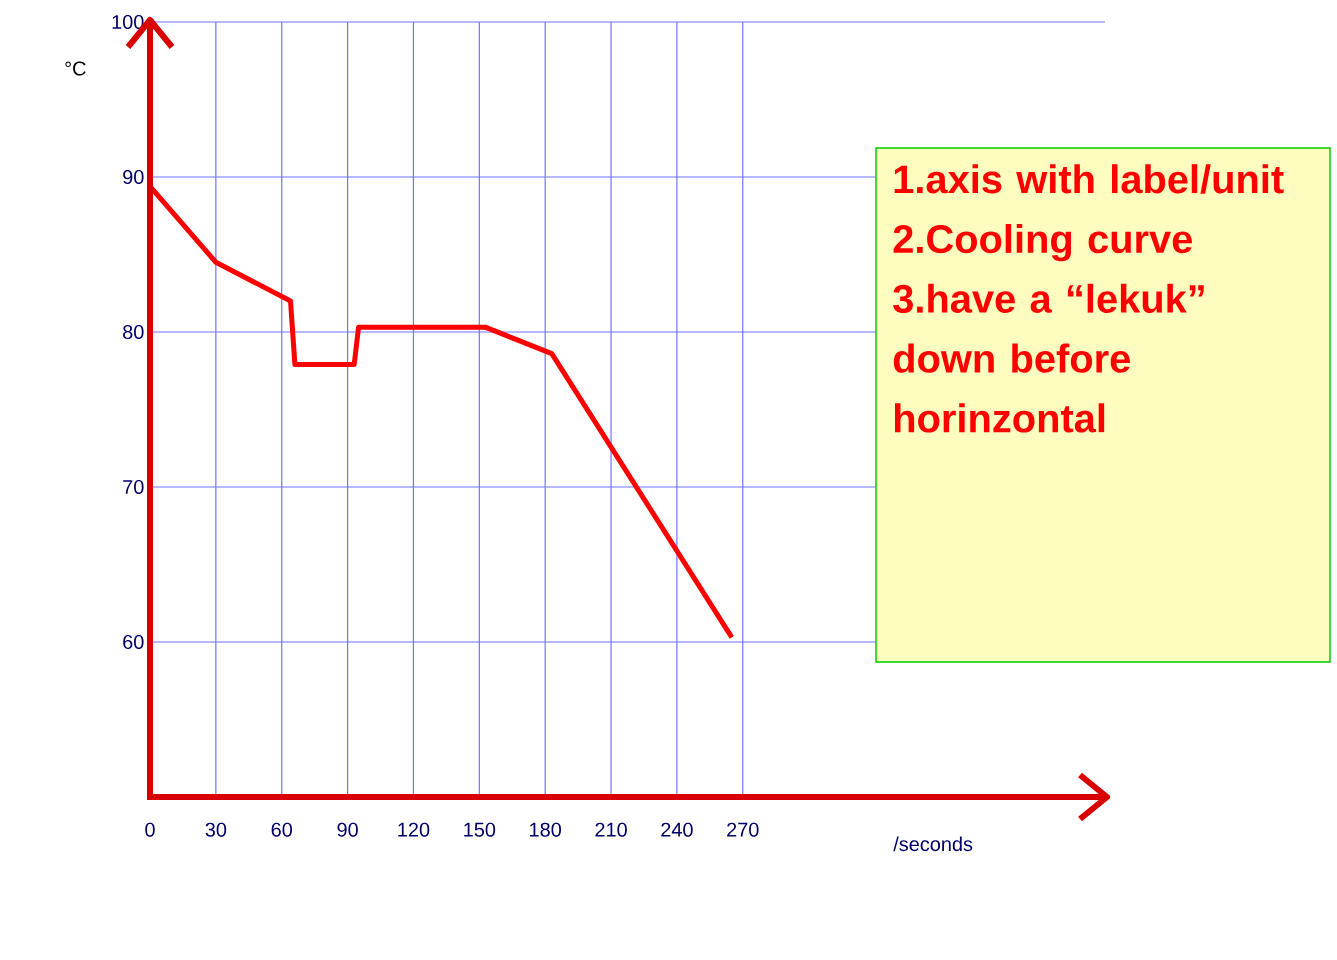 This screenshot has height=960, width=1337. What do you see at coordinates (133, 487) in the screenshot?
I see `y-tick-label: 70` at bounding box center [133, 487].